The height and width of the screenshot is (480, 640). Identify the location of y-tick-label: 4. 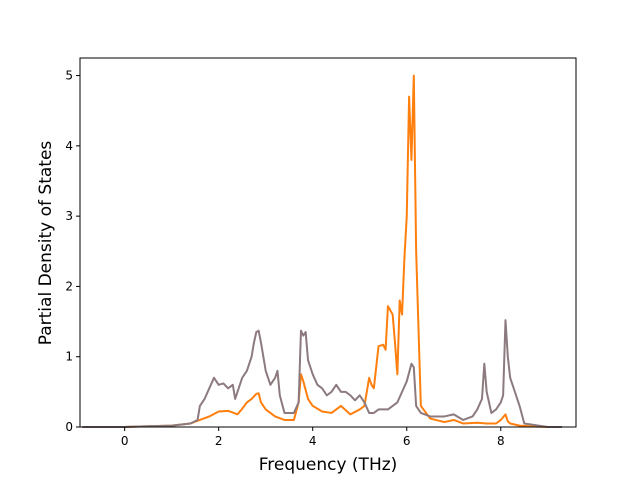
(69, 146).